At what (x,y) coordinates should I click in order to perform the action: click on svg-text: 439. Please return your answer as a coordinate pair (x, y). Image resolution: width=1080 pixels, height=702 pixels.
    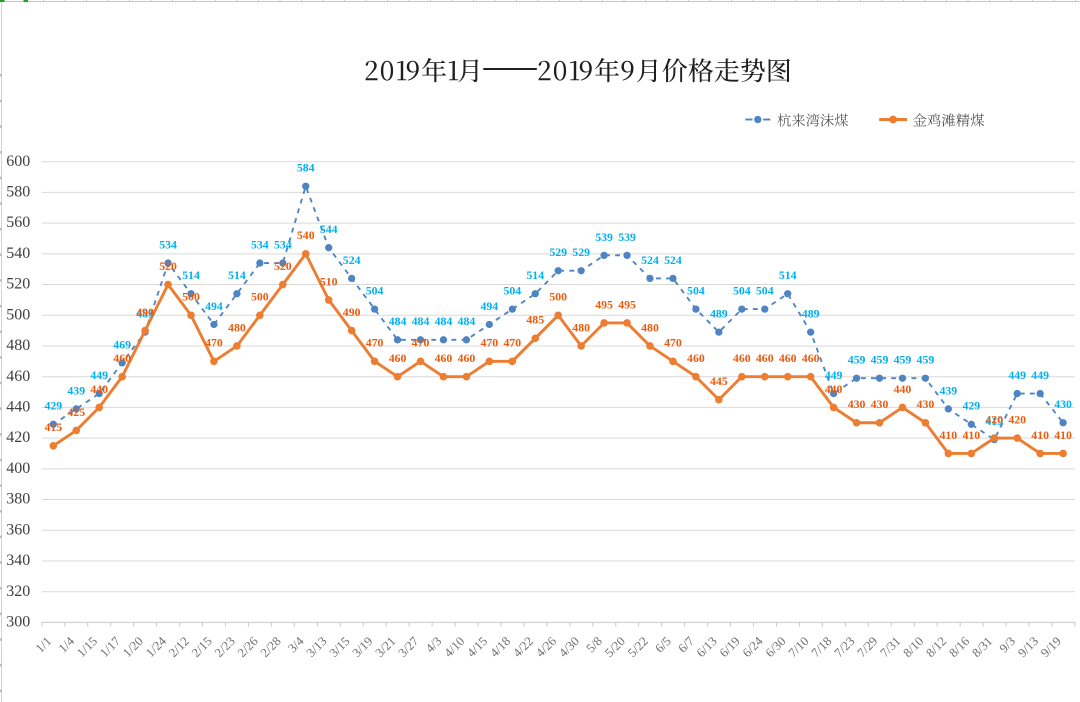
    Looking at the image, I should click on (948, 390).